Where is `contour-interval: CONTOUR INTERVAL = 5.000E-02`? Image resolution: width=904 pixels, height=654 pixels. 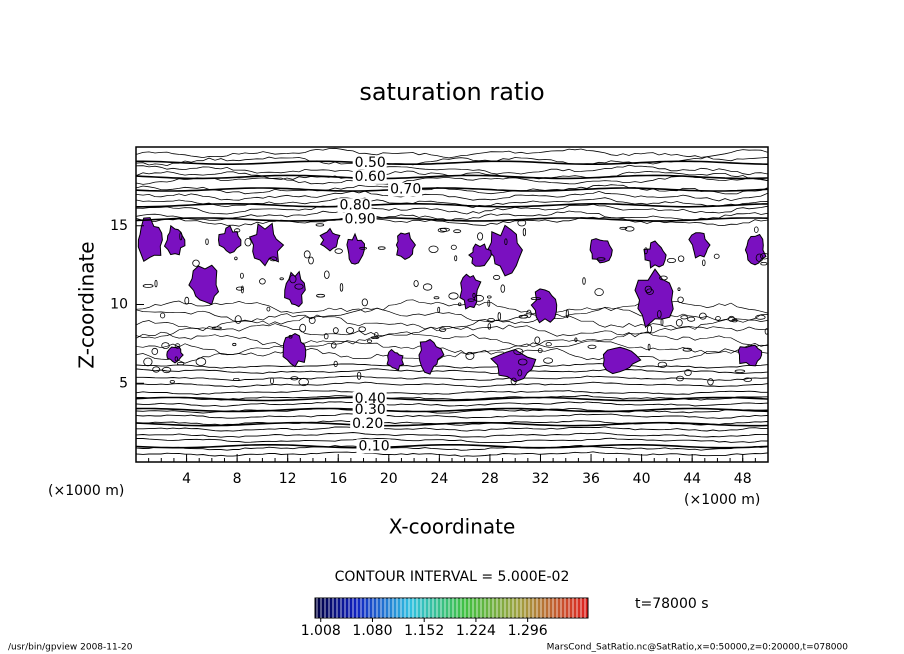 contour-interval: CONTOUR INTERVAL = 5.000E-02 is located at coordinates (452, 577).